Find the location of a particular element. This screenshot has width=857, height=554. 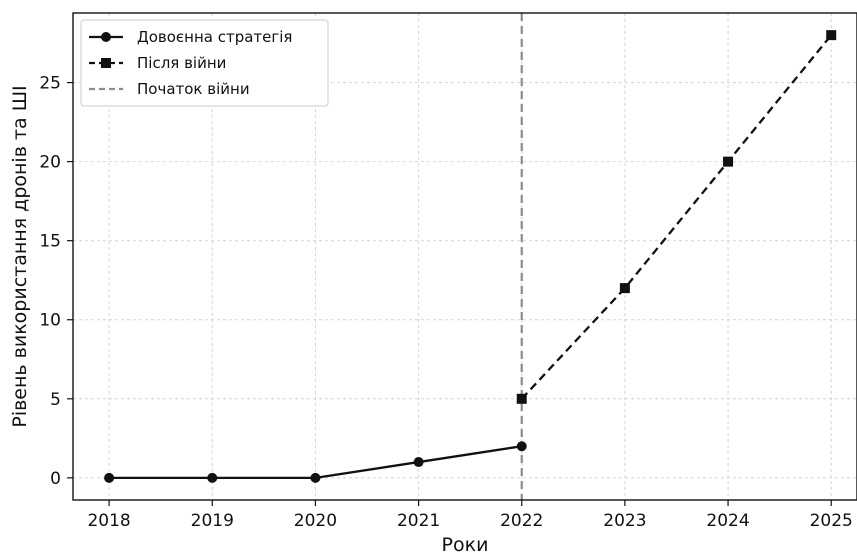

y-tick-label: 15 is located at coordinates (50, 242).